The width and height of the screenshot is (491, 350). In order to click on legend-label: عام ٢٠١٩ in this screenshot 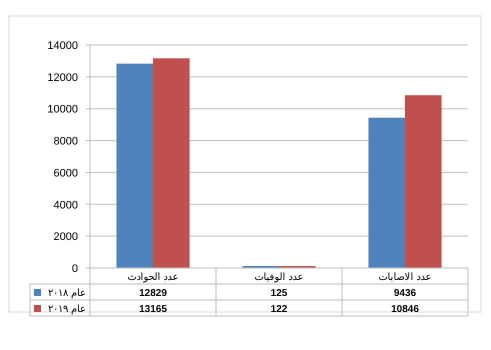, I will do `click(67, 309)`.